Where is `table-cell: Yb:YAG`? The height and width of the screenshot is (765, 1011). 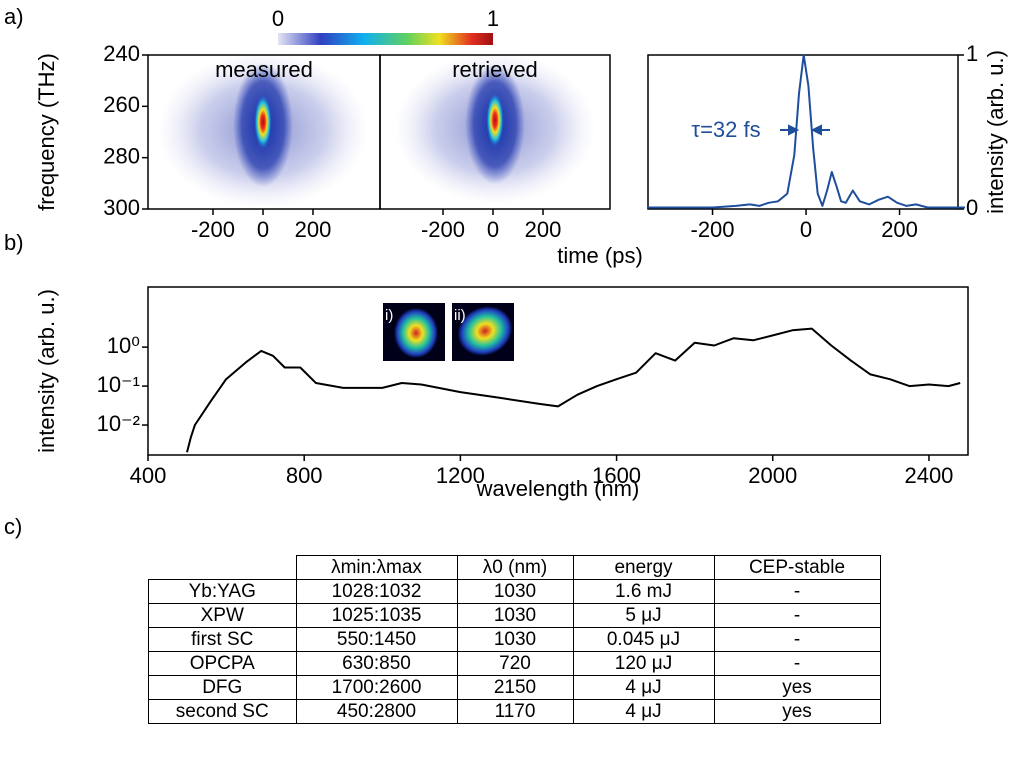 table-cell: Yb:YAG is located at coordinates (222, 591).